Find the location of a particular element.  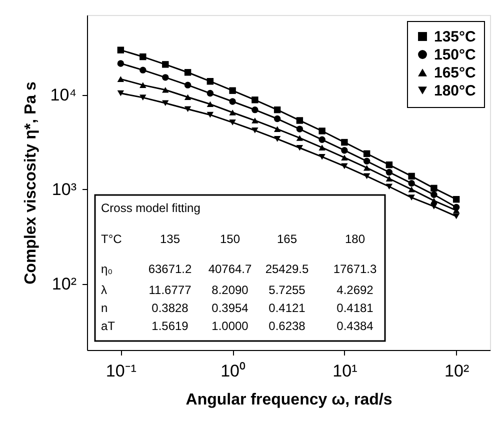

annotation: 180 is located at coordinates (355, 239).